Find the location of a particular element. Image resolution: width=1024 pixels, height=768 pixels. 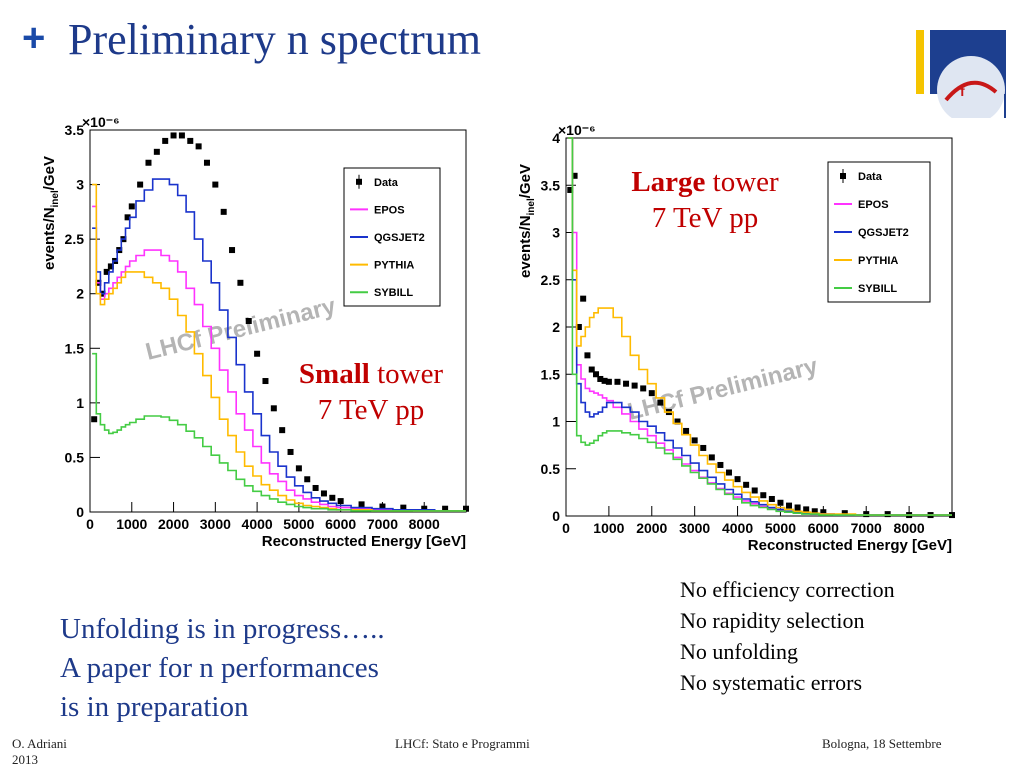

y-tick-label: 2 is located at coordinates (556, 327).